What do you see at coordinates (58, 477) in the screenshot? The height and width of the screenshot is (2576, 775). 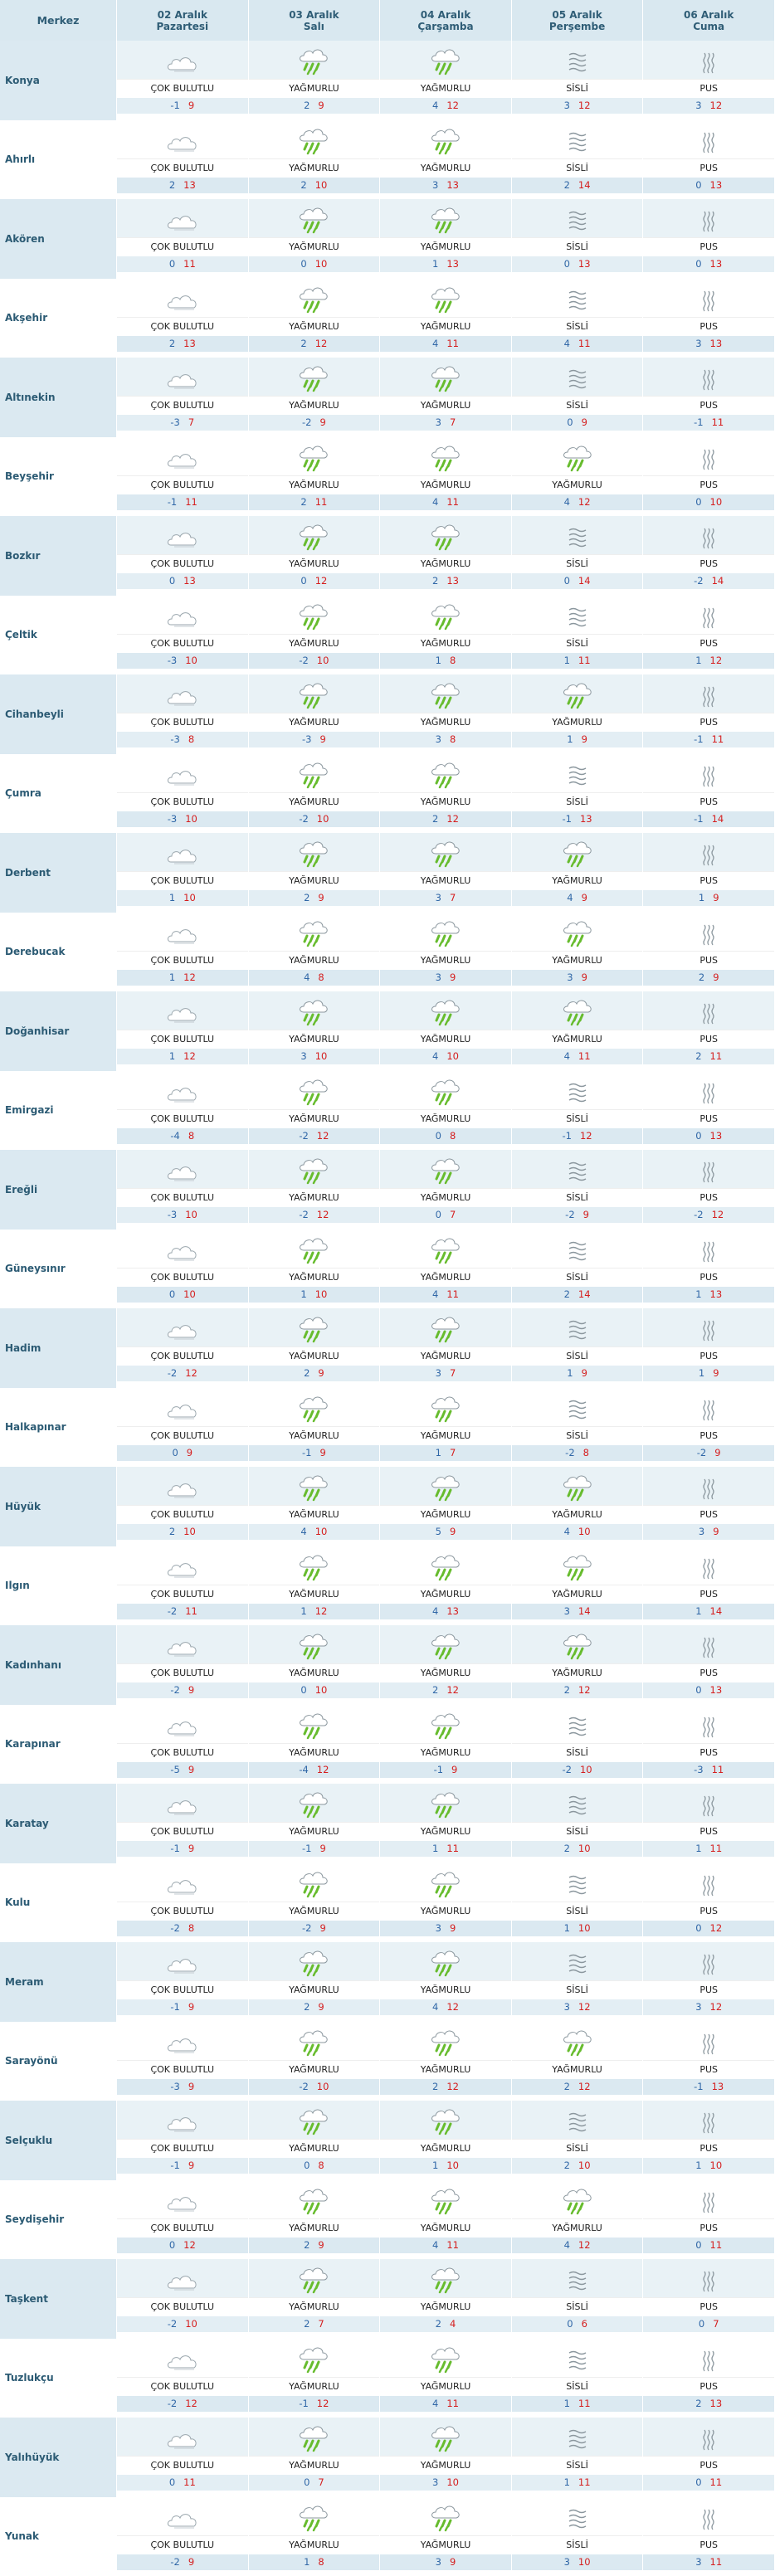 I see `center-name: Beyşehir` at bounding box center [58, 477].